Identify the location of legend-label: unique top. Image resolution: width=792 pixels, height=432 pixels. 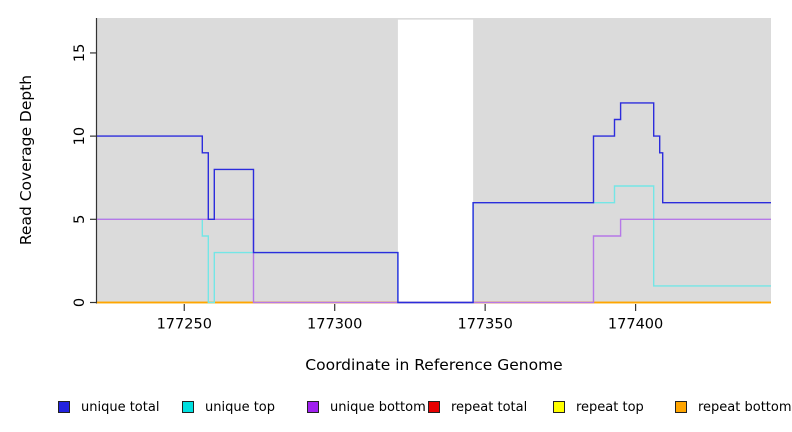
(240, 407).